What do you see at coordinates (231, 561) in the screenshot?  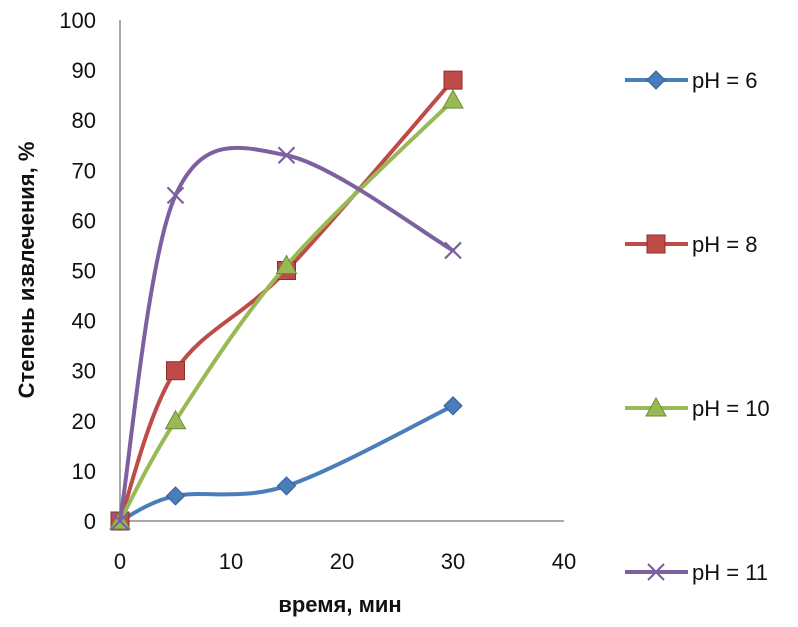 I see `x-tick-label: 10` at bounding box center [231, 561].